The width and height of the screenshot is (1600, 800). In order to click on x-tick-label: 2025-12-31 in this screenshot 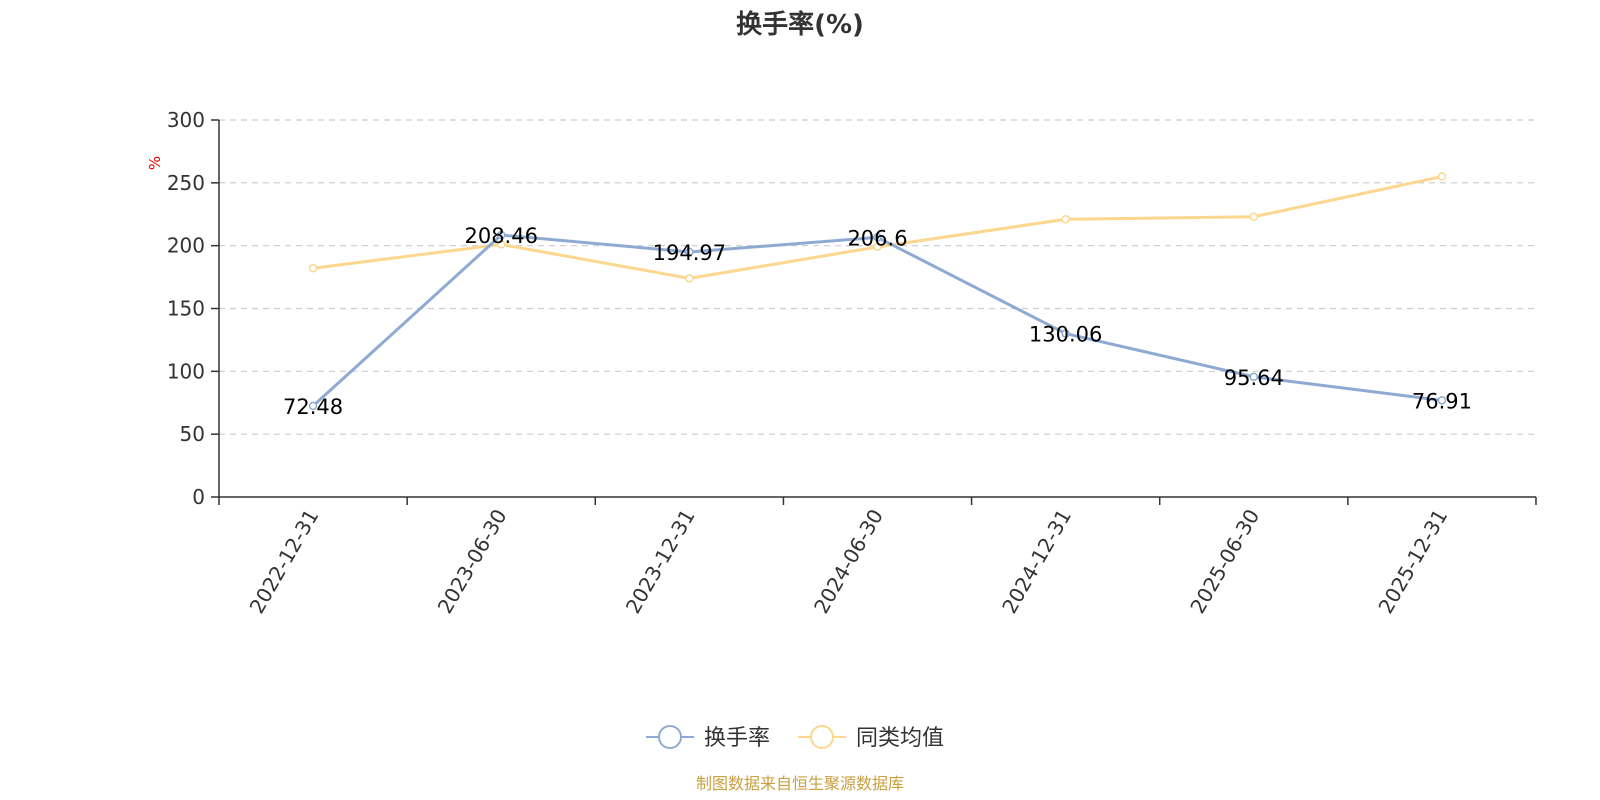, I will do `click(1412, 561)`.